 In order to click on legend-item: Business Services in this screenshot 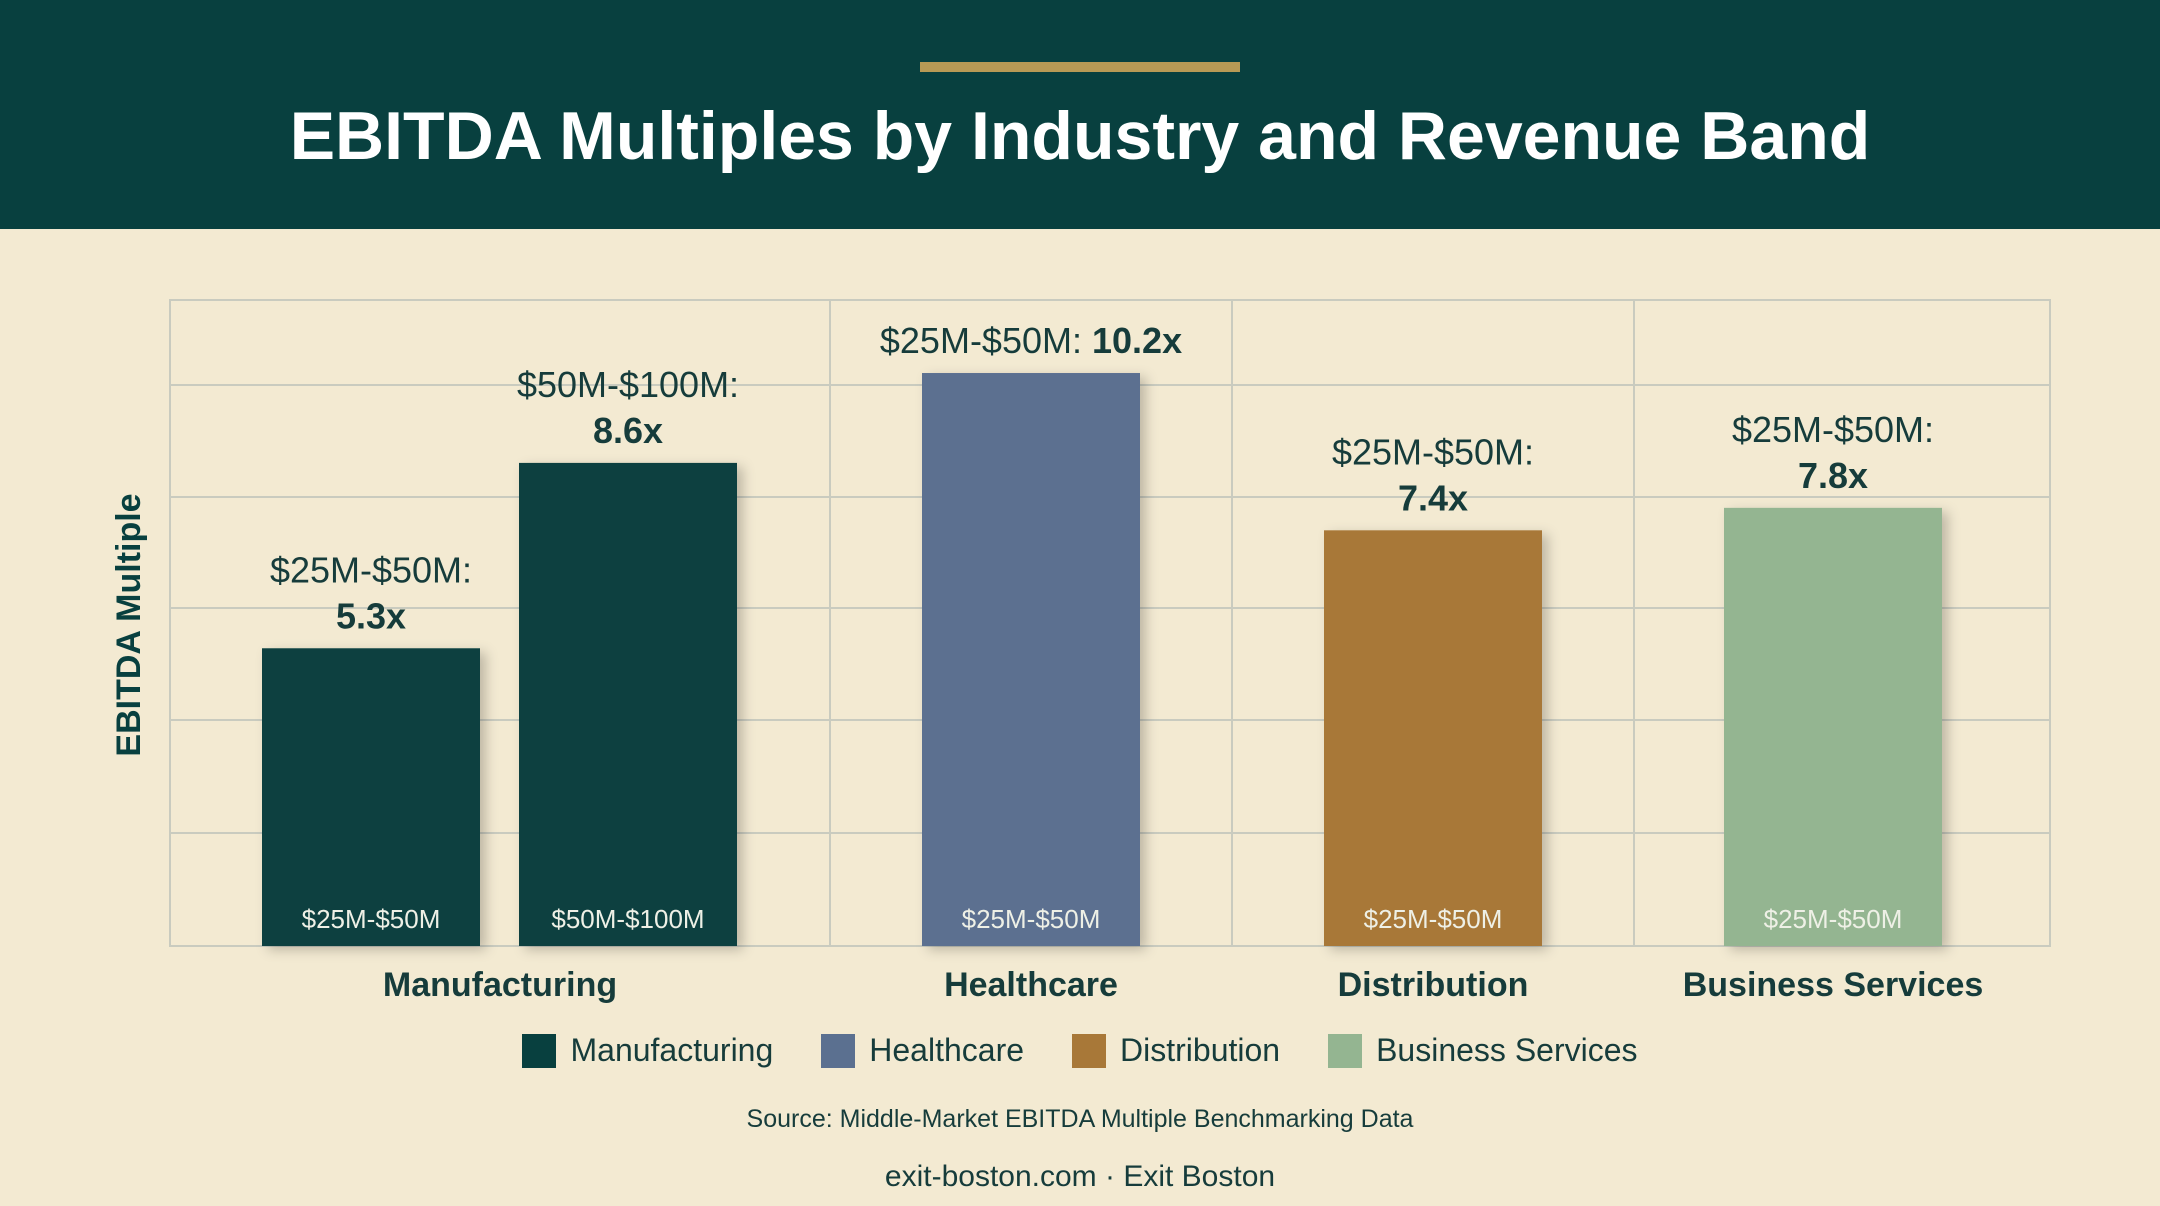, I will do `click(1483, 1050)`.